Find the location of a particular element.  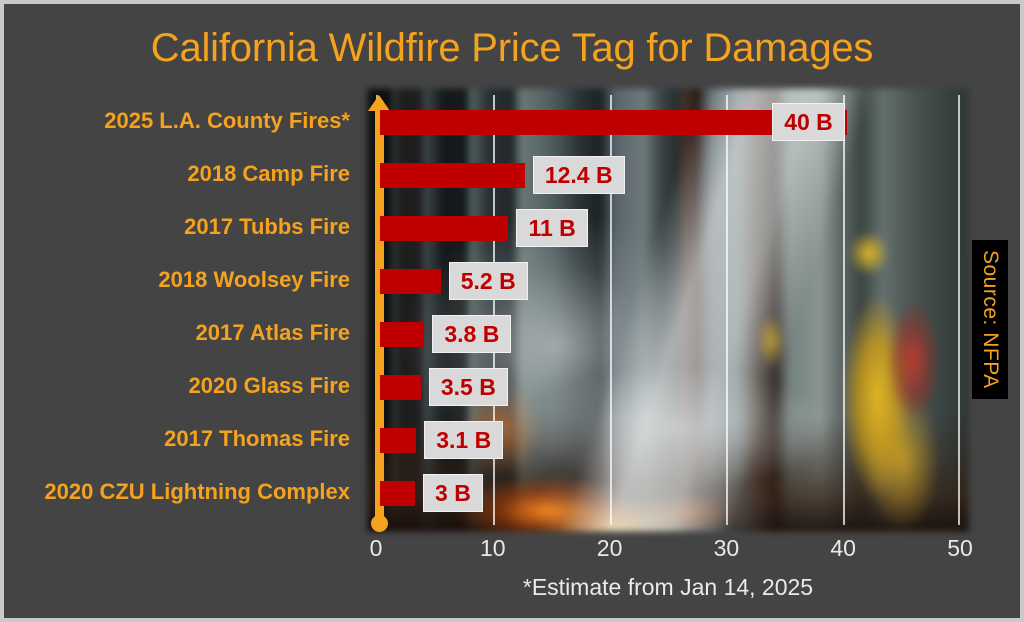

x-axis-ticks: 0 10 20 30 40 50 is located at coordinates (671, 550).